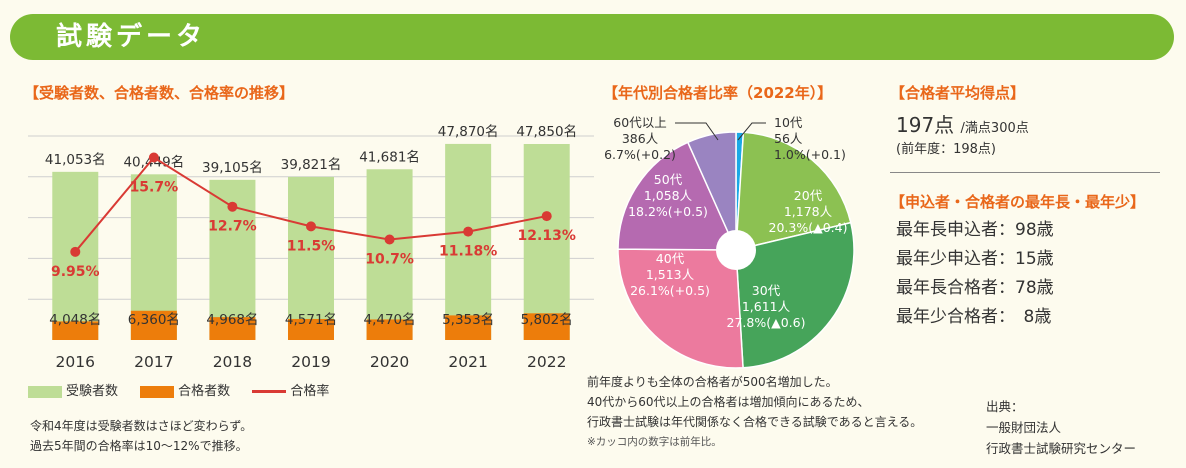 Image resolution: width=1186 pixels, height=468 pixels. What do you see at coordinates (808, 195) in the screenshot?
I see `pie-label: 20代` at bounding box center [808, 195].